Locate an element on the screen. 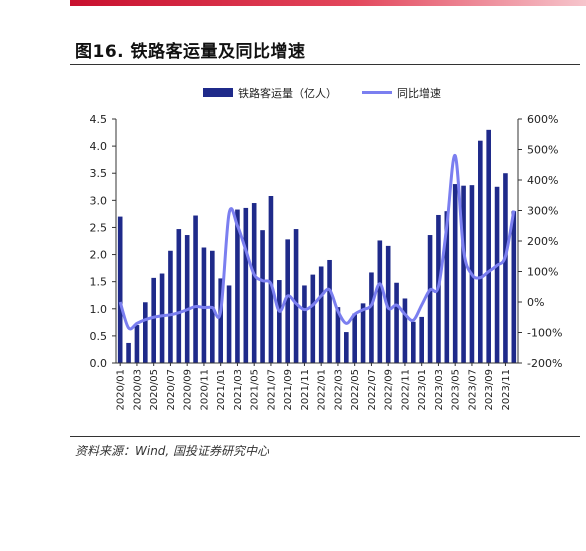 This screenshot has height=551, width=586. bar-2023/01 is located at coordinates (421, 339).